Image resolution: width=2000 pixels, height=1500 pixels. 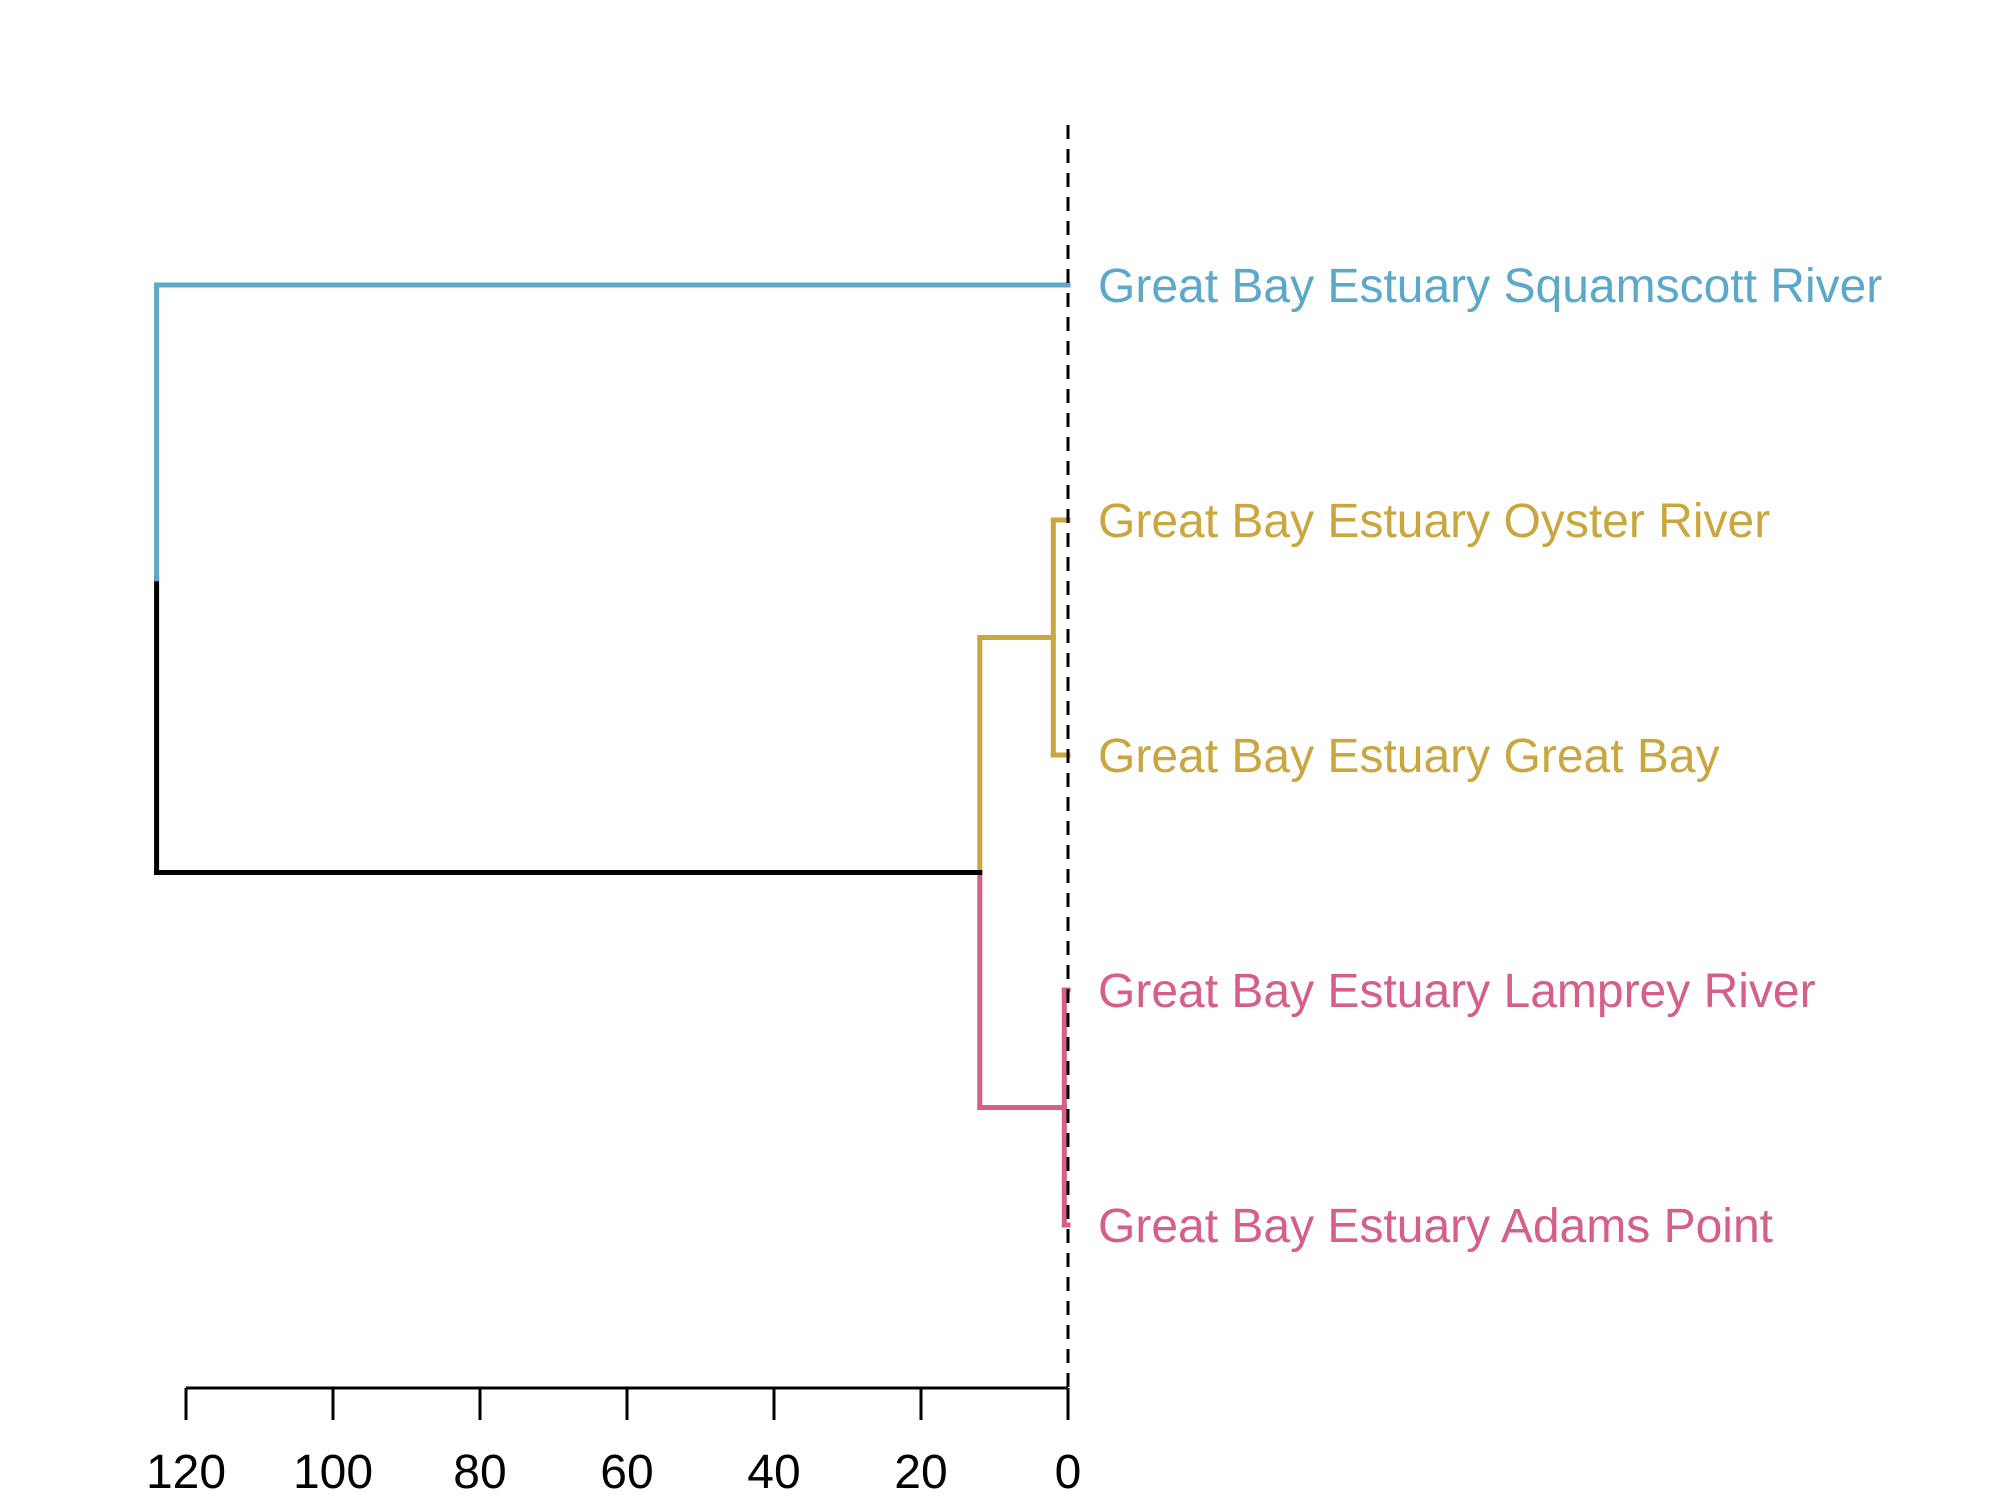 What do you see at coordinates (479, 1472) in the screenshot?
I see `x-axis-tick-label: 80` at bounding box center [479, 1472].